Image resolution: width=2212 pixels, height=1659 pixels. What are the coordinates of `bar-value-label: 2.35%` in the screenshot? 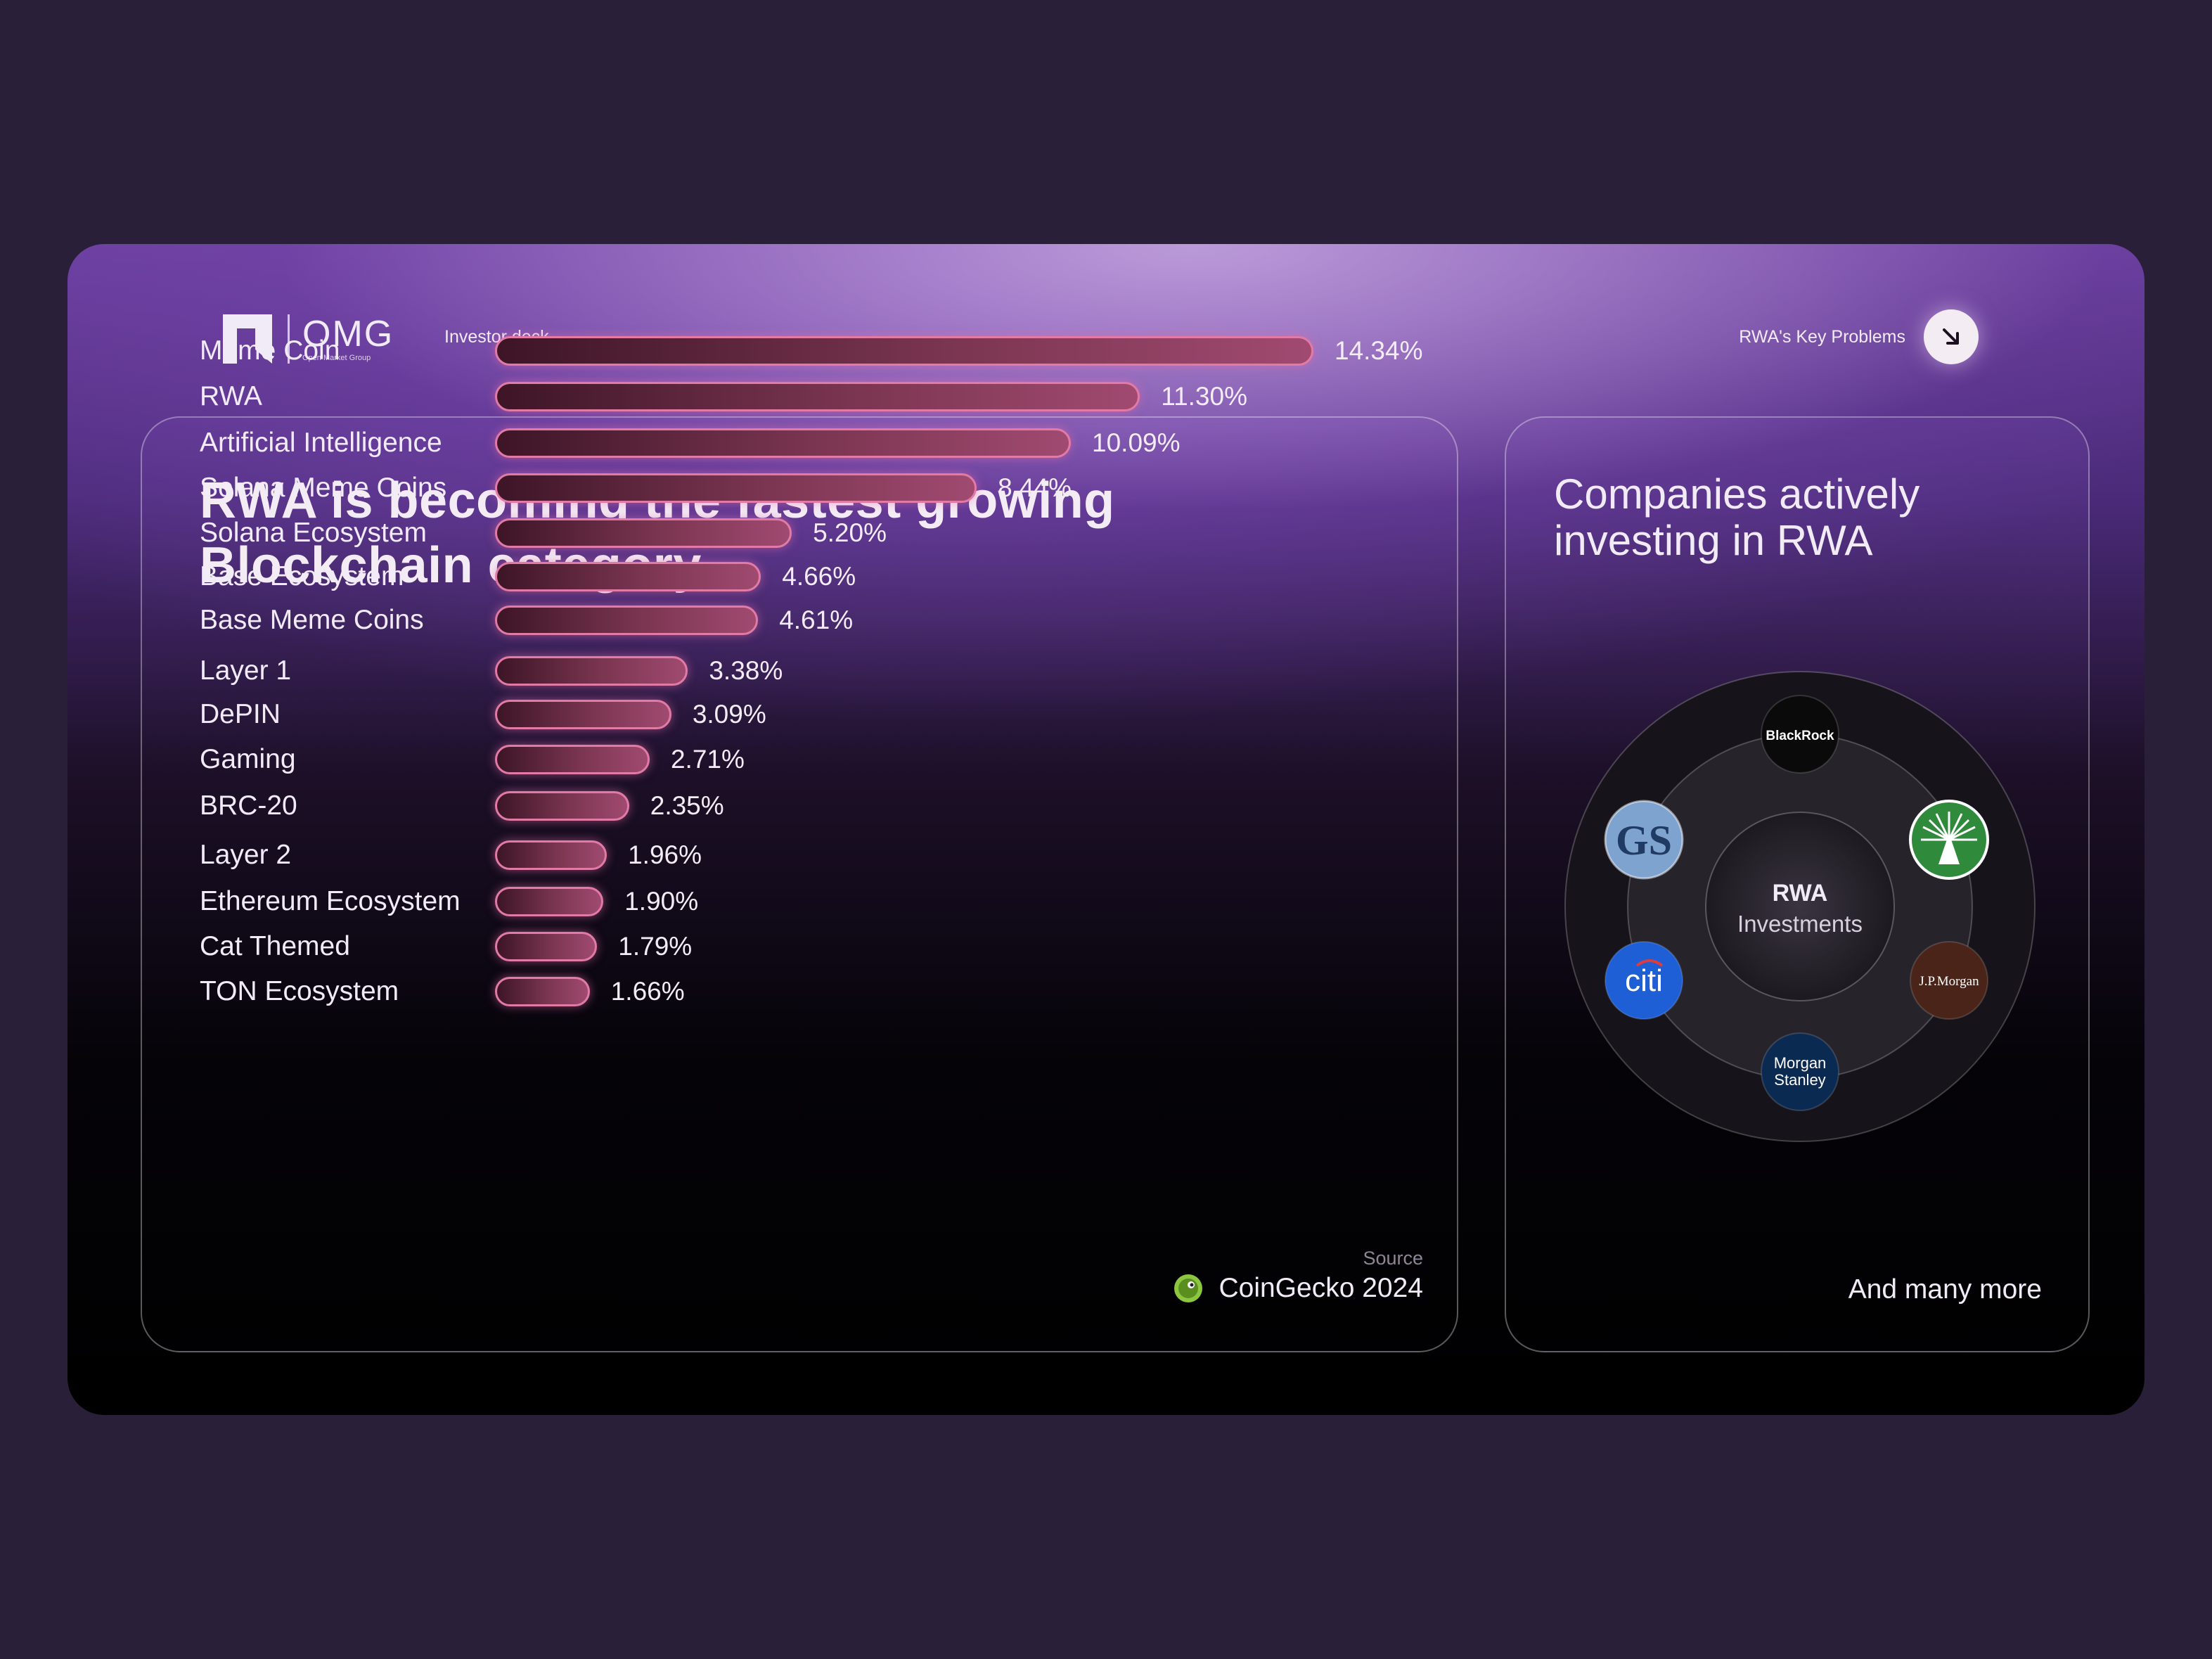 It's located at (687, 805).